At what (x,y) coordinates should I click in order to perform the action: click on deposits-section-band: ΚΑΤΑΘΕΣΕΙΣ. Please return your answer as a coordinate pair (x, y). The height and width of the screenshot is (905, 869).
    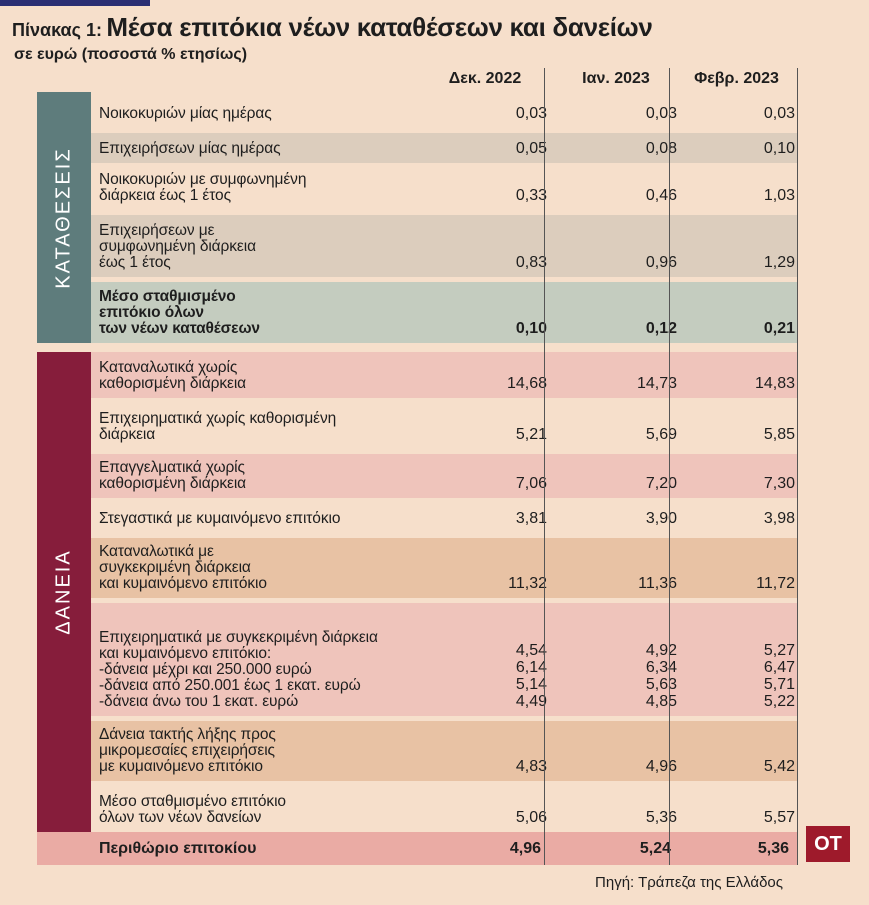
    Looking at the image, I should click on (64, 217).